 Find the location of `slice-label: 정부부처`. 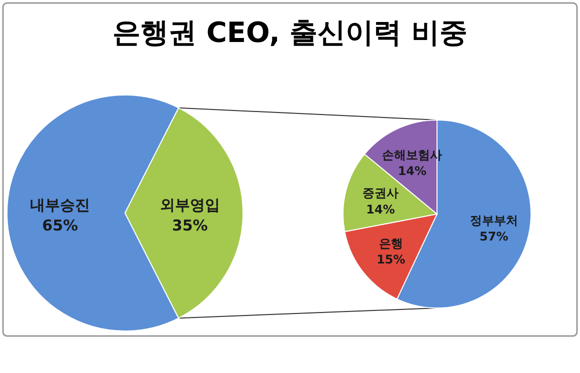

slice-label: 정부부처 is located at coordinates (494, 220).